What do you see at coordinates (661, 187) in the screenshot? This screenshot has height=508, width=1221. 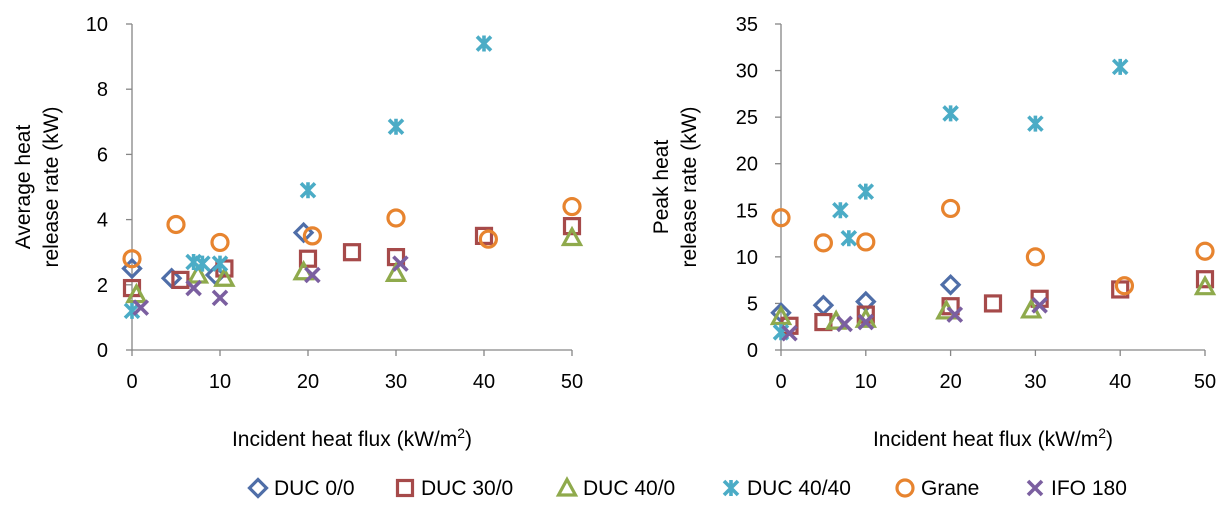 I see `y-axis-title-line: Peak heat` at bounding box center [661, 187].